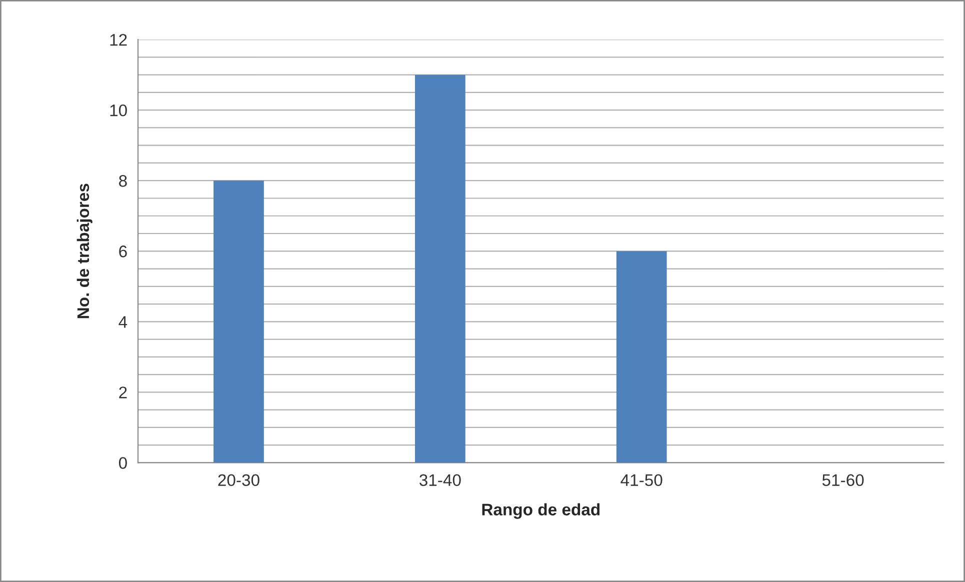 The width and height of the screenshot is (965, 582). I want to click on y-tick-label: 6, so click(123, 252).